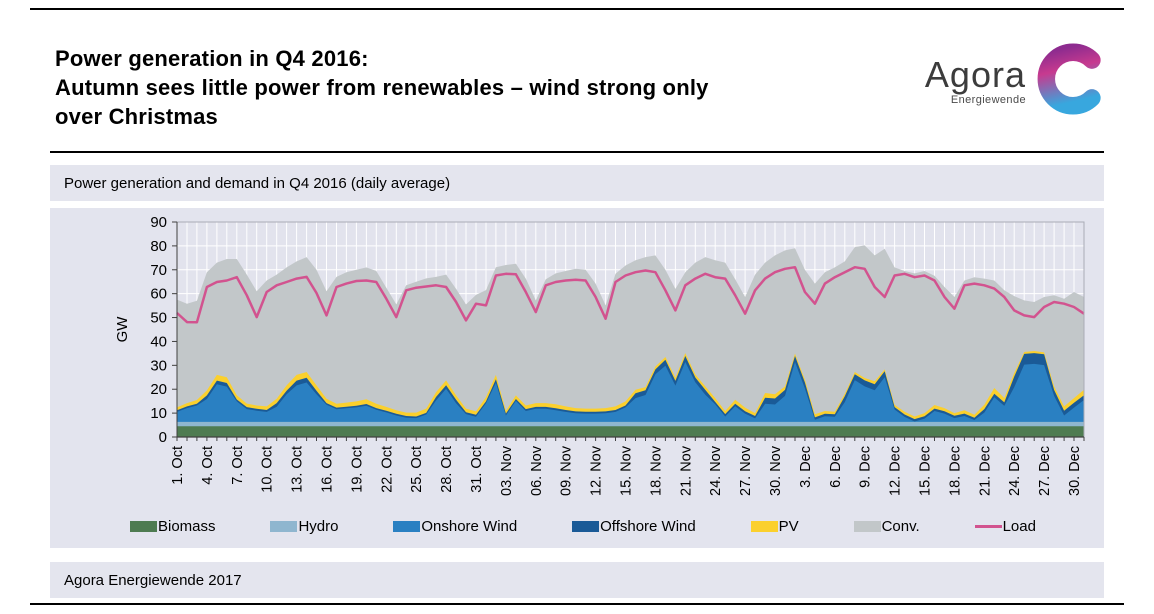  Describe the element at coordinates (586, 526) in the screenshot. I see `legend-swatch-offshore-wind` at that location.